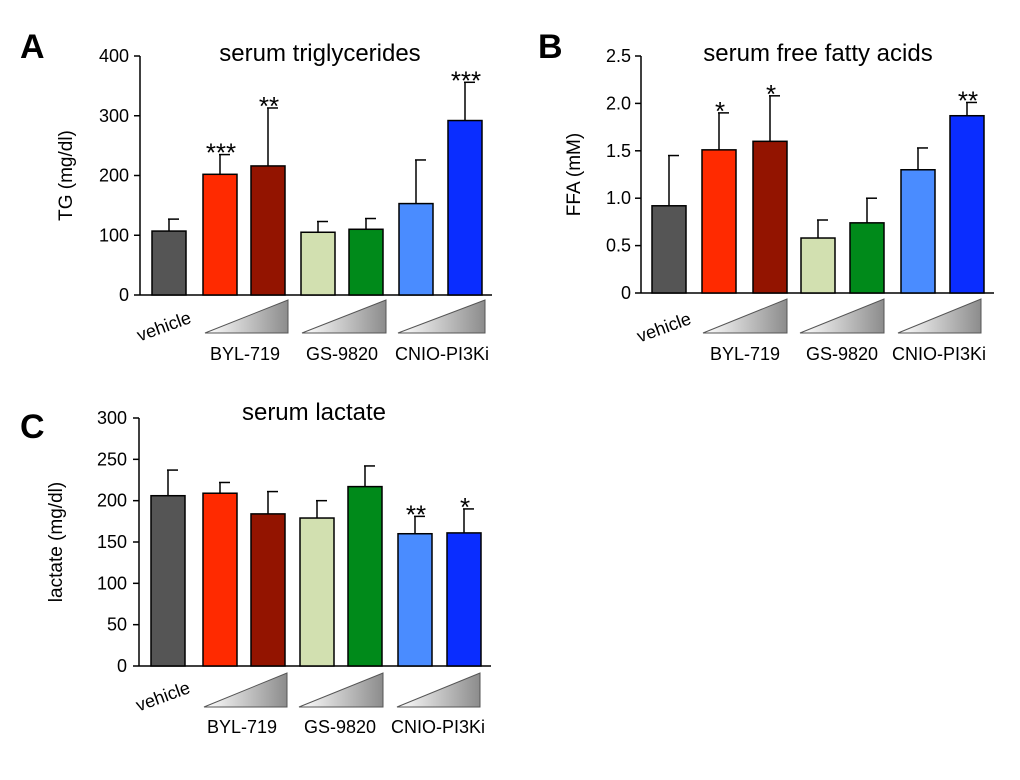 This screenshot has width=1020, height=780. Describe the element at coordinates (32, 47) in the screenshot. I see `panel-label: A` at that location.